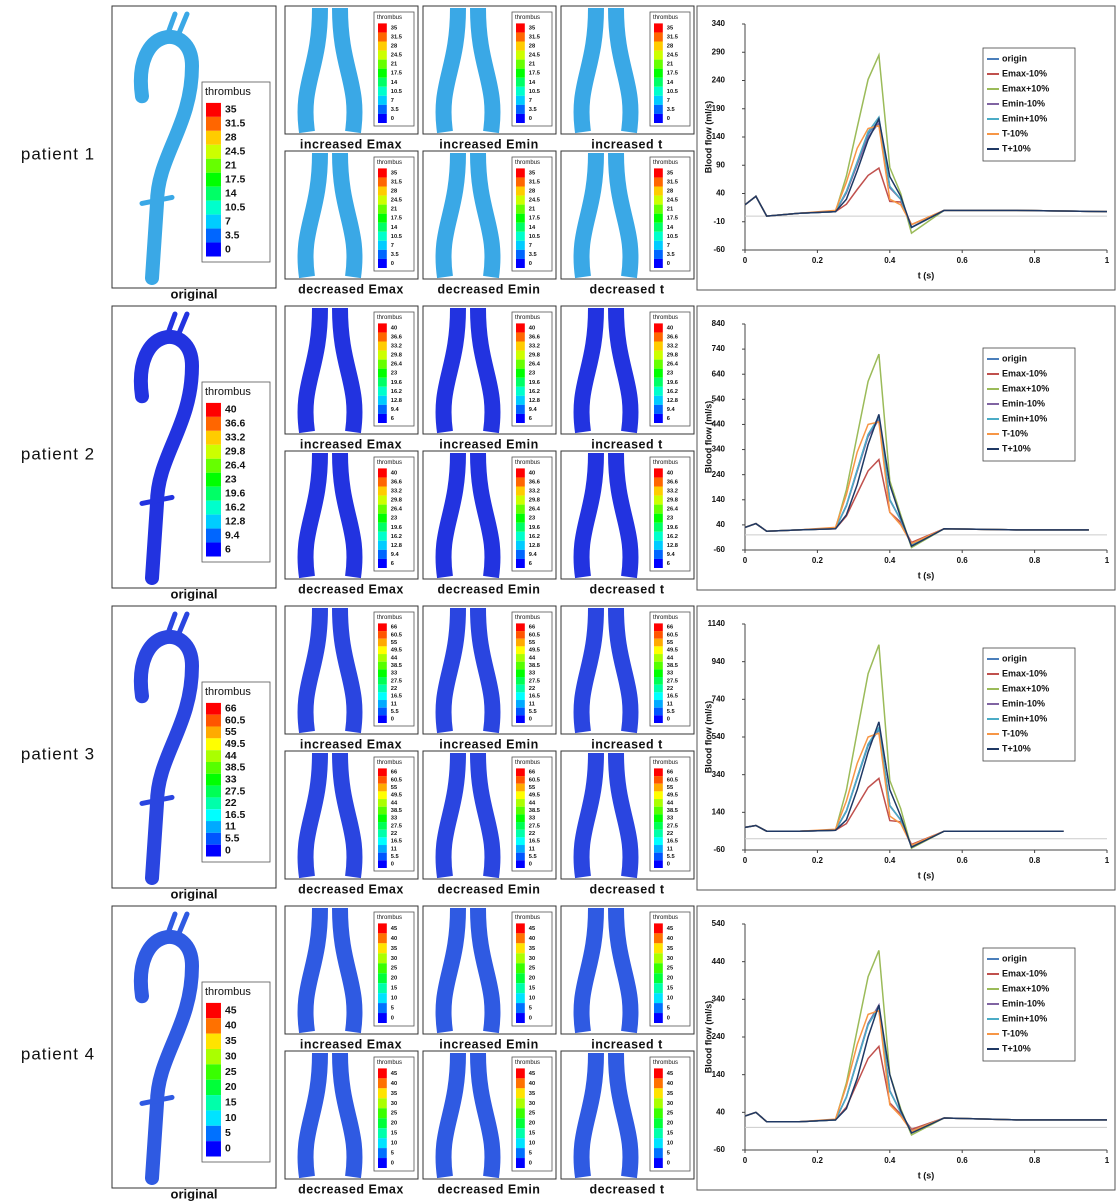  What do you see at coordinates (671, 255) in the screenshot?
I see `colorbar-label: 3.5` at bounding box center [671, 255].